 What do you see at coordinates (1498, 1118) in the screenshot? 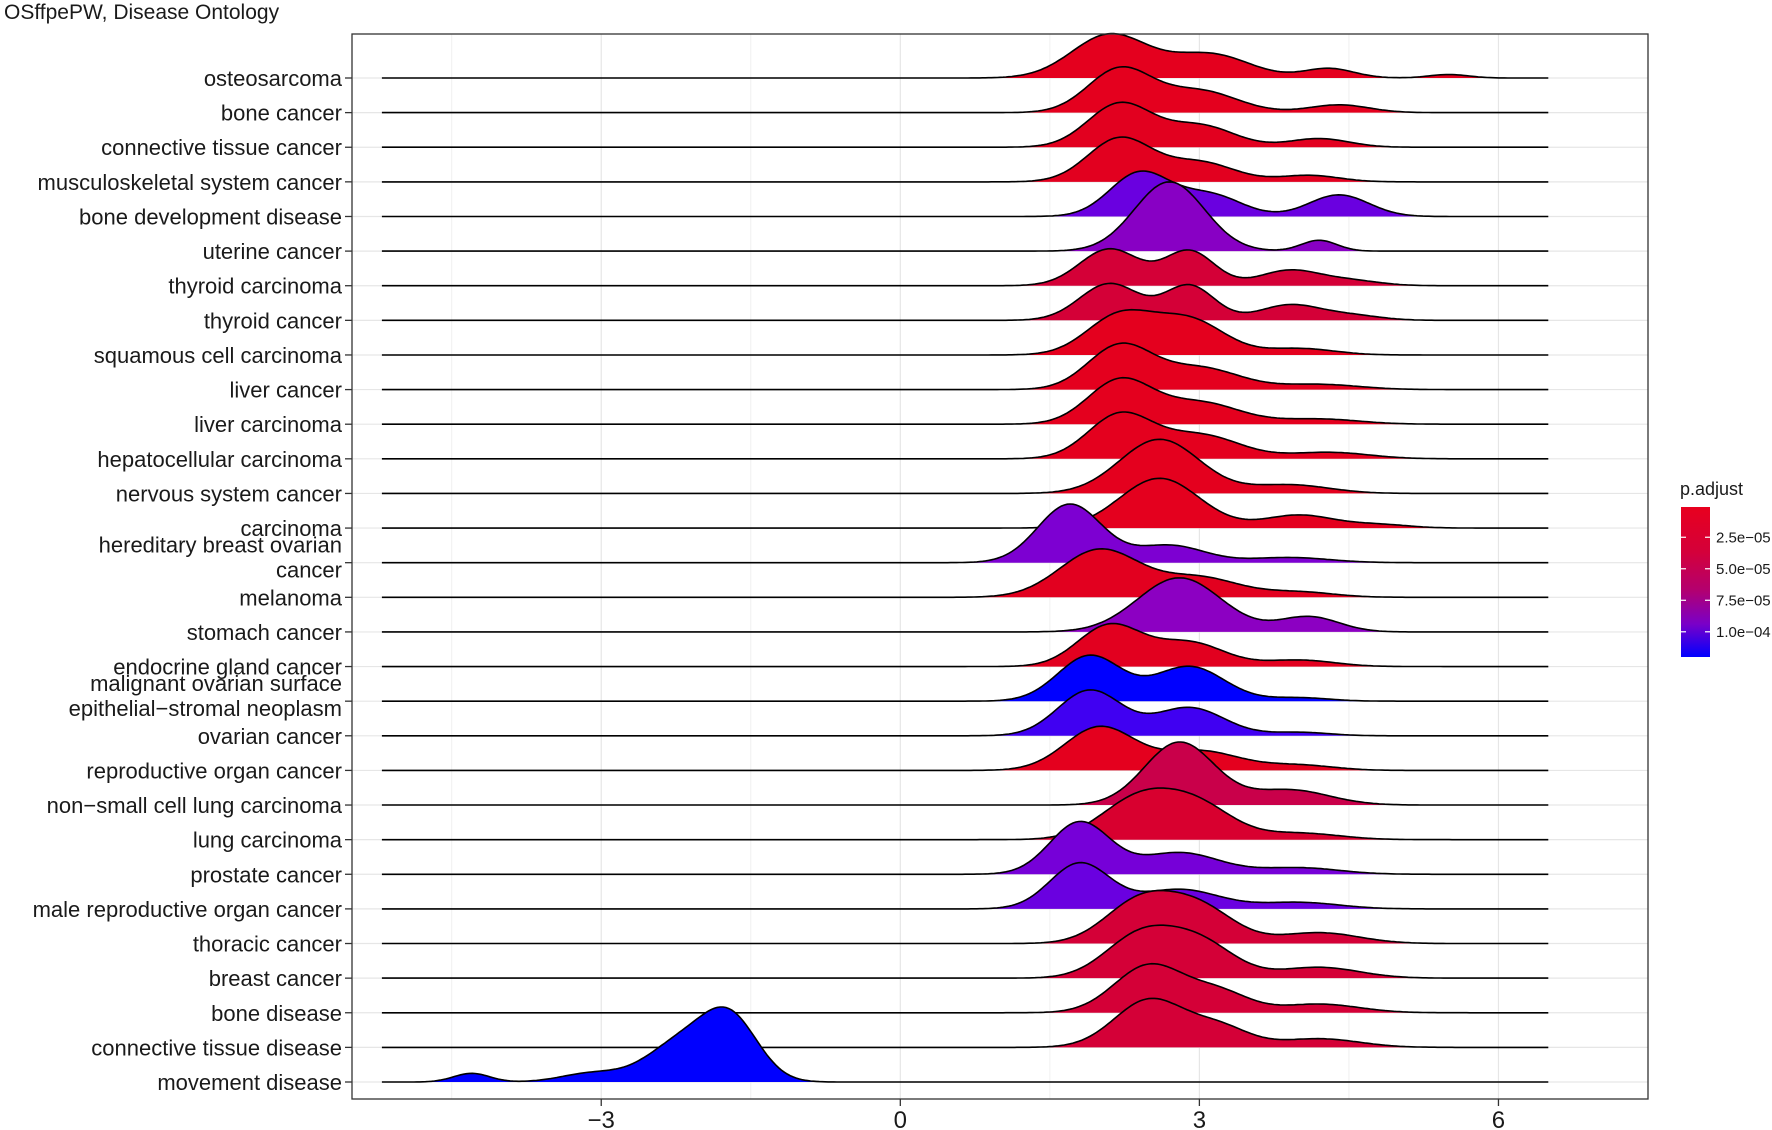
I see `x-tick-label: 6` at bounding box center [1498, 1118].